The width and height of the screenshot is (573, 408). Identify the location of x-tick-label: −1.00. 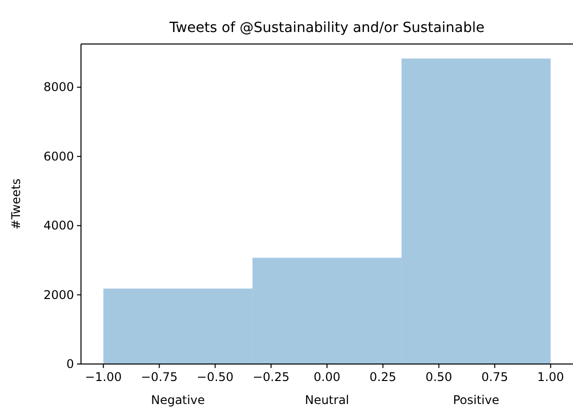
(103, 377).